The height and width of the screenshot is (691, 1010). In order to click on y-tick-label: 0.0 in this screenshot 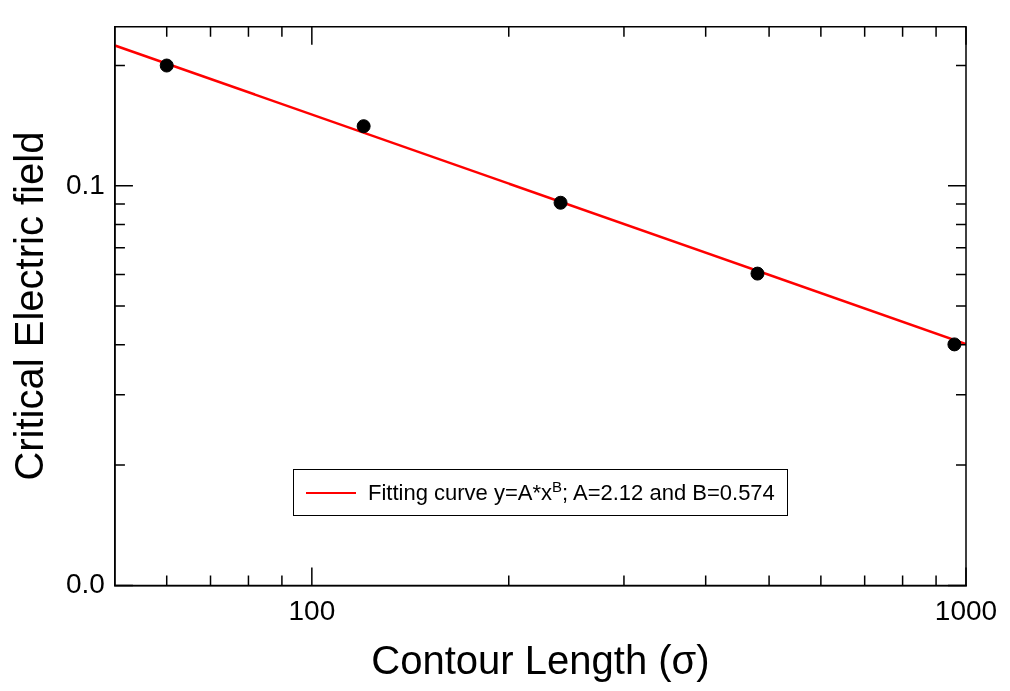, I will do `click(85, 584)`.